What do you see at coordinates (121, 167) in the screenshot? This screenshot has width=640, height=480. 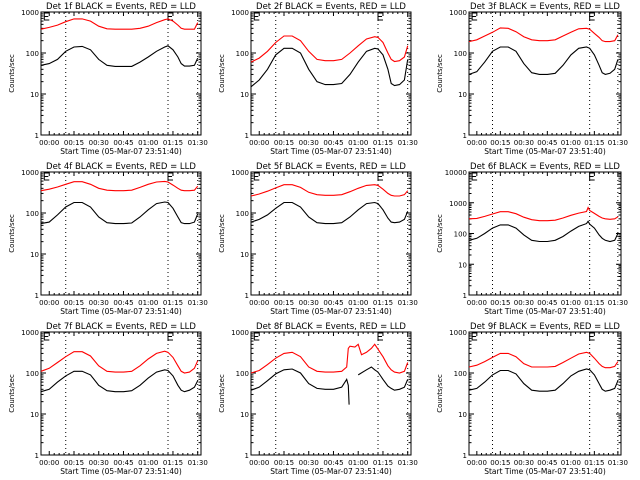 I see `chart-title: Det 4f BLACK = Events, RED = LLD` at bounding box center [121, 167].